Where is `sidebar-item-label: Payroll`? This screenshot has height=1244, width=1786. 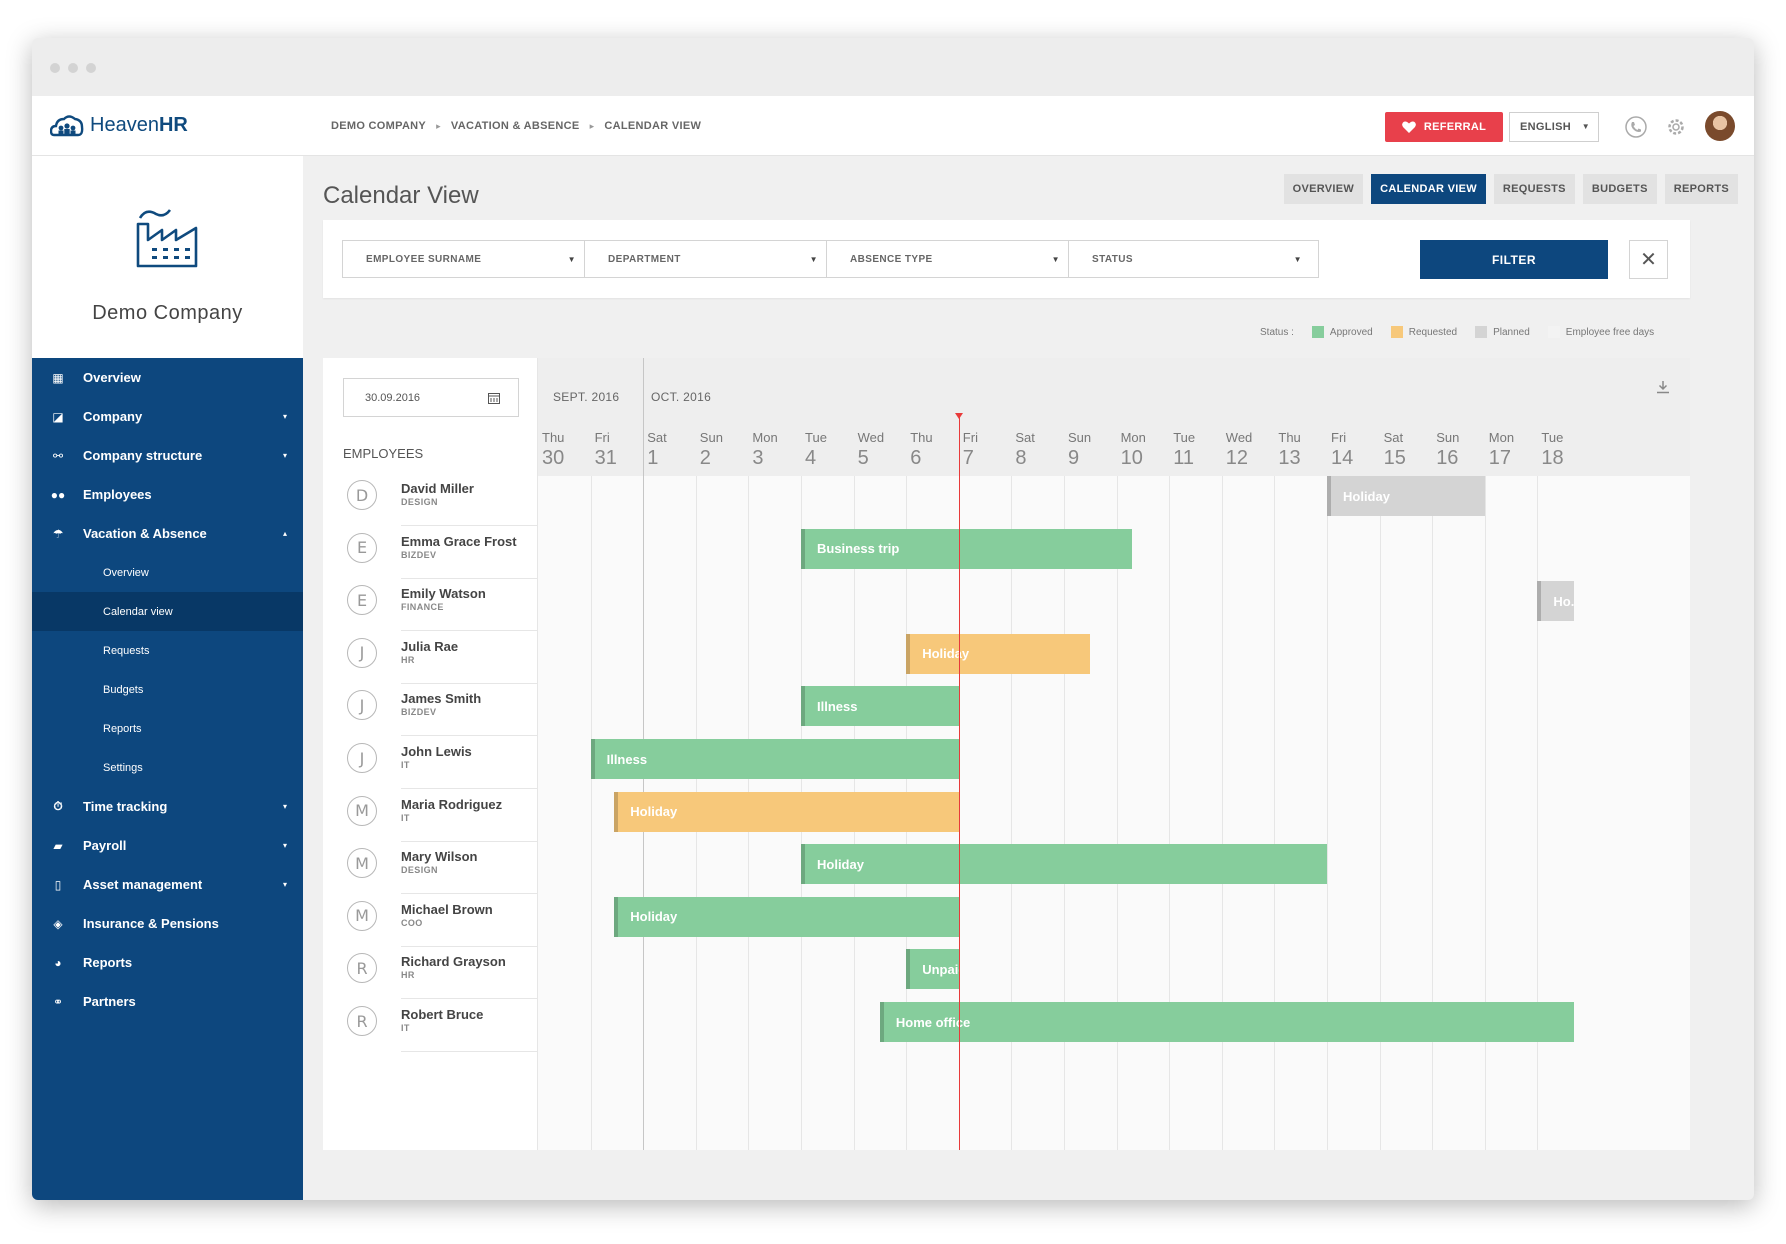 sidebar-item-label: Payroll is located at coordinates (105, 845).